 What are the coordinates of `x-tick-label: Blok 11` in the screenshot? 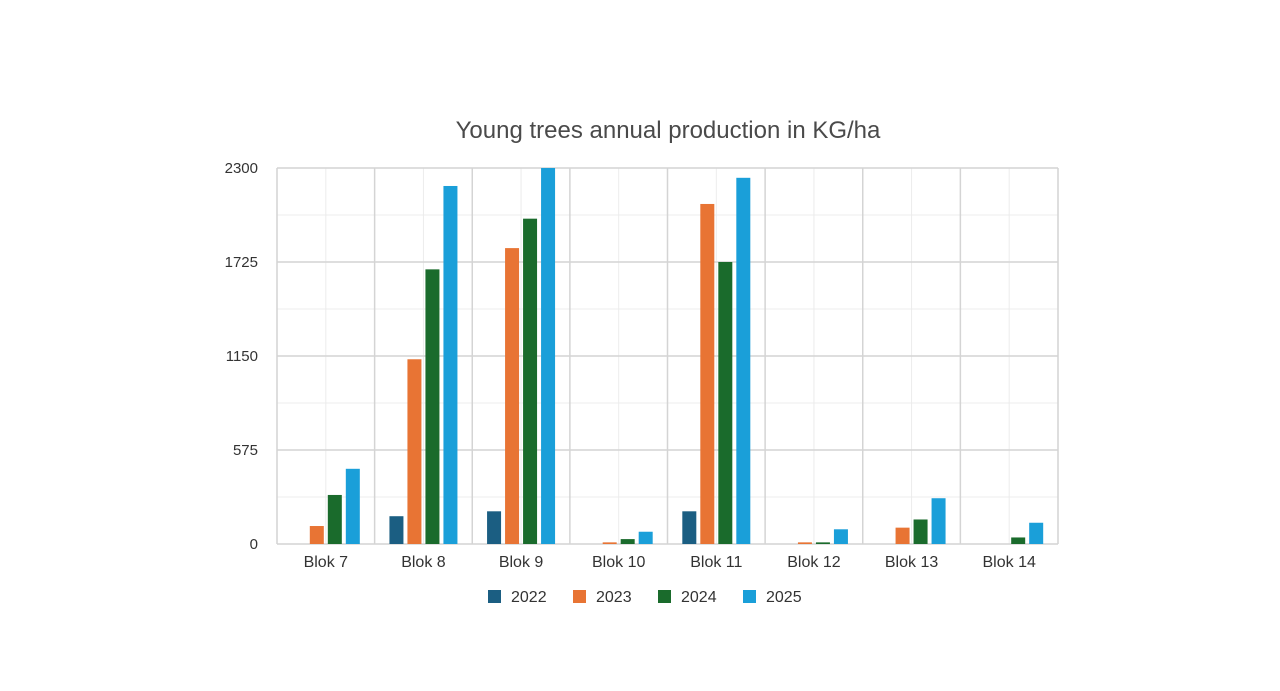 It's located at (716, 562).